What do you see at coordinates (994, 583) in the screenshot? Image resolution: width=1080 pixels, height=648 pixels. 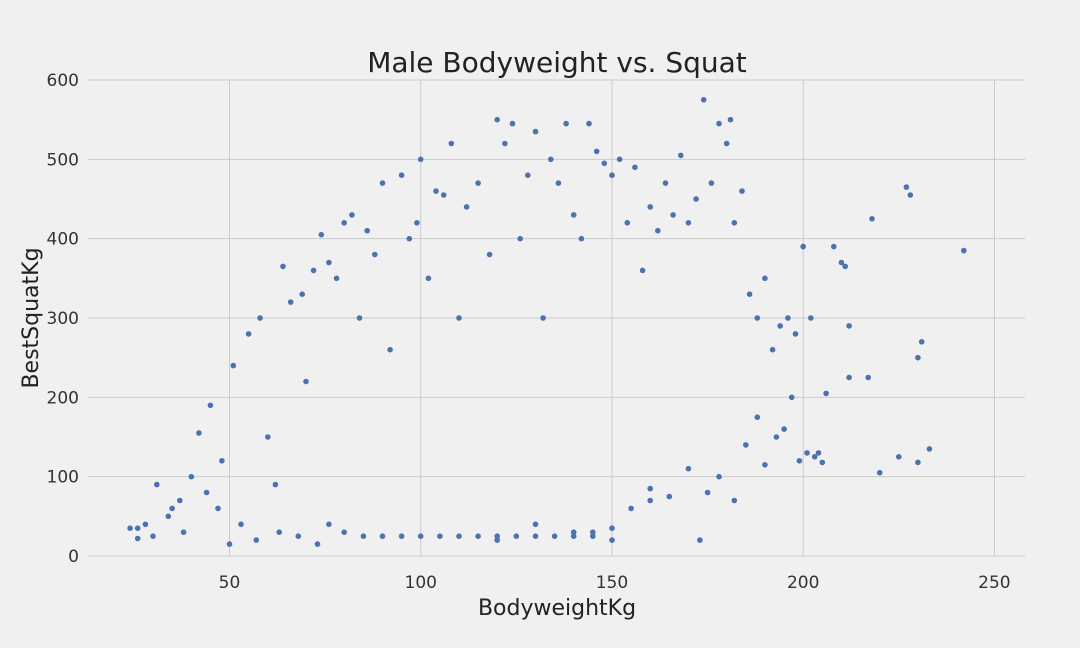 I see `x-tick-label: 250` at bounding box center [994, 583].